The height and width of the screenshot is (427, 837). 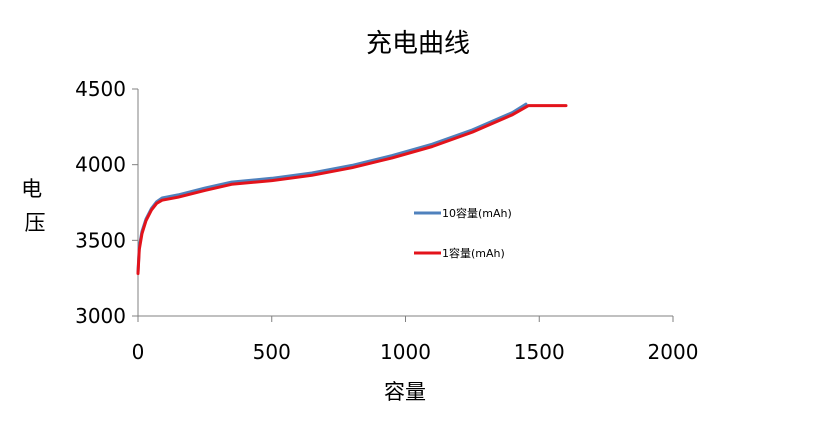 I want to click on y-axis-title-char-1: 电, so click(x=31, y=189).